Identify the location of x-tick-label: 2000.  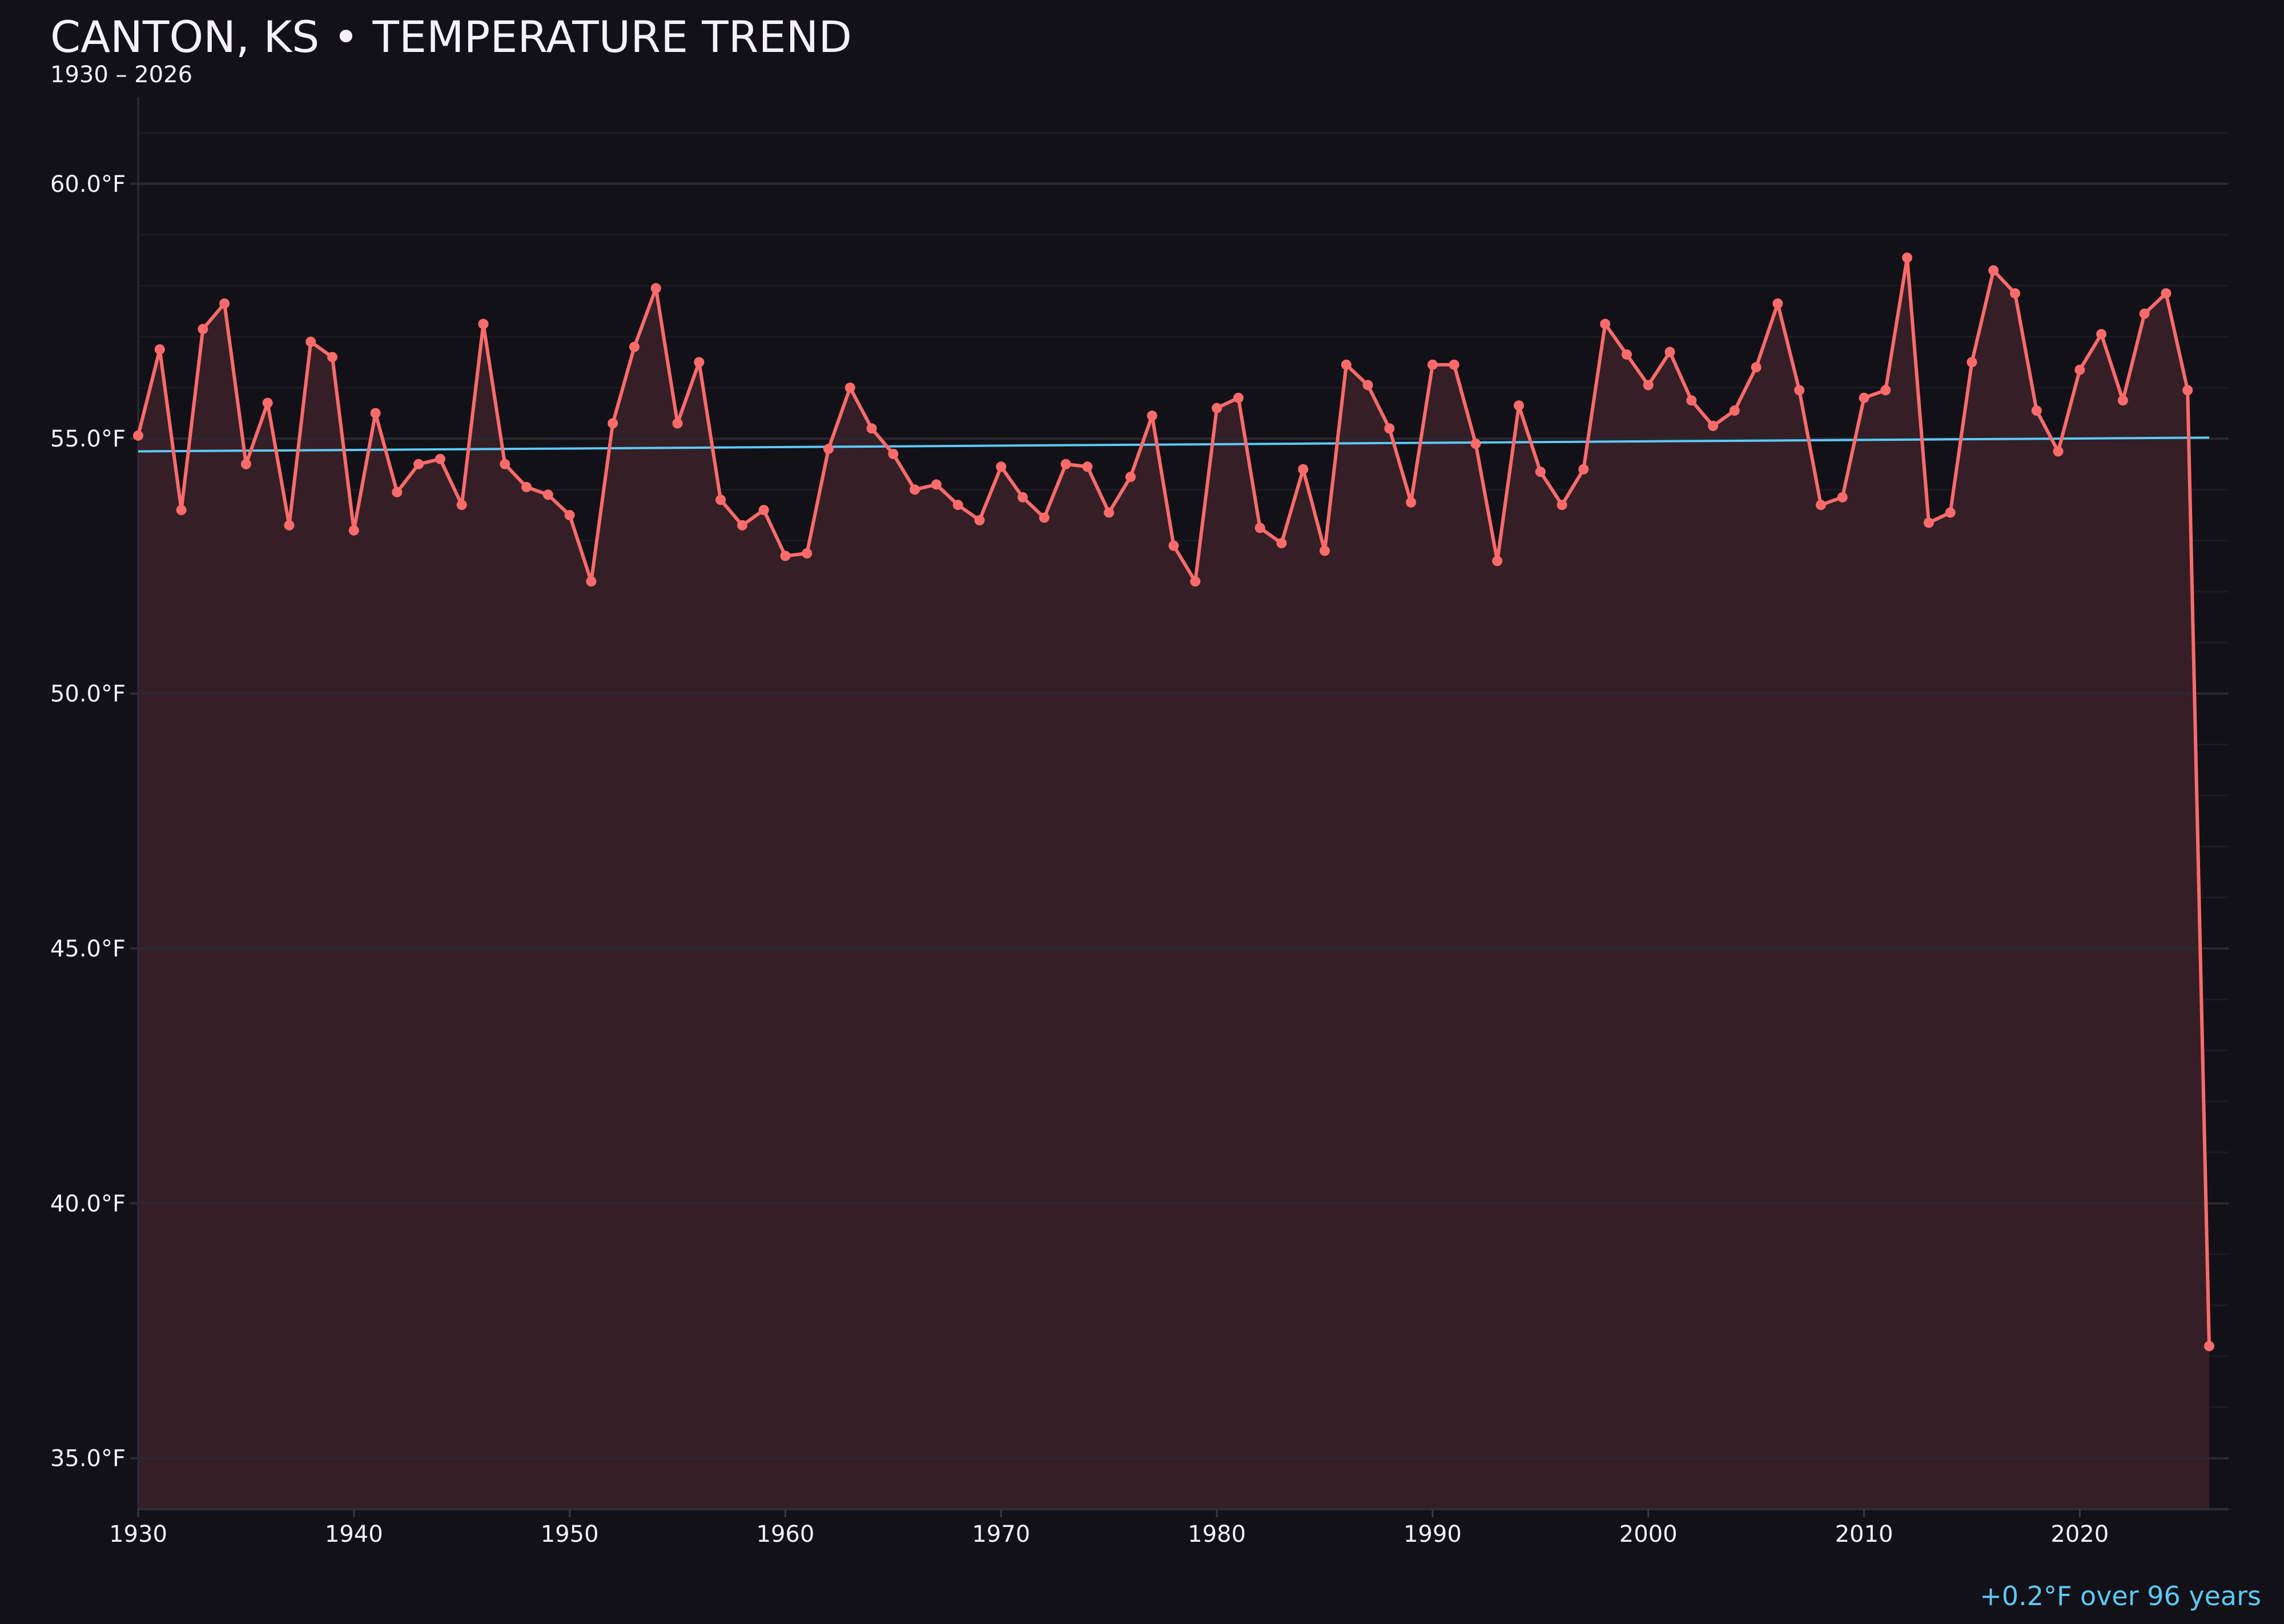
(1648, 1534).